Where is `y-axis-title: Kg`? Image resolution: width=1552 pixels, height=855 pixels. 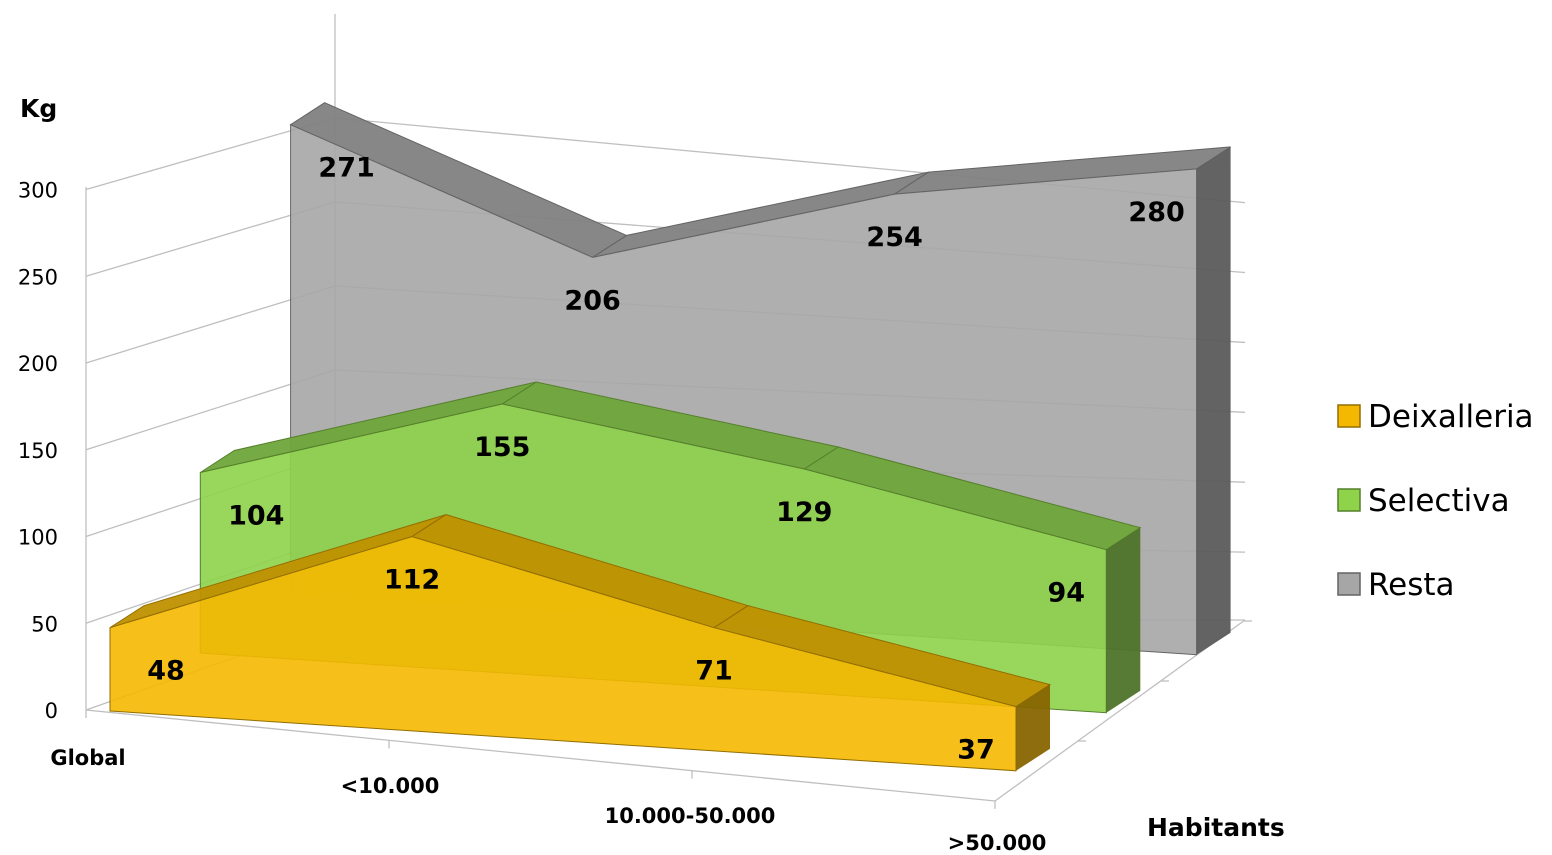 y-axis-title: Kg is located at coordinates (38, 108).